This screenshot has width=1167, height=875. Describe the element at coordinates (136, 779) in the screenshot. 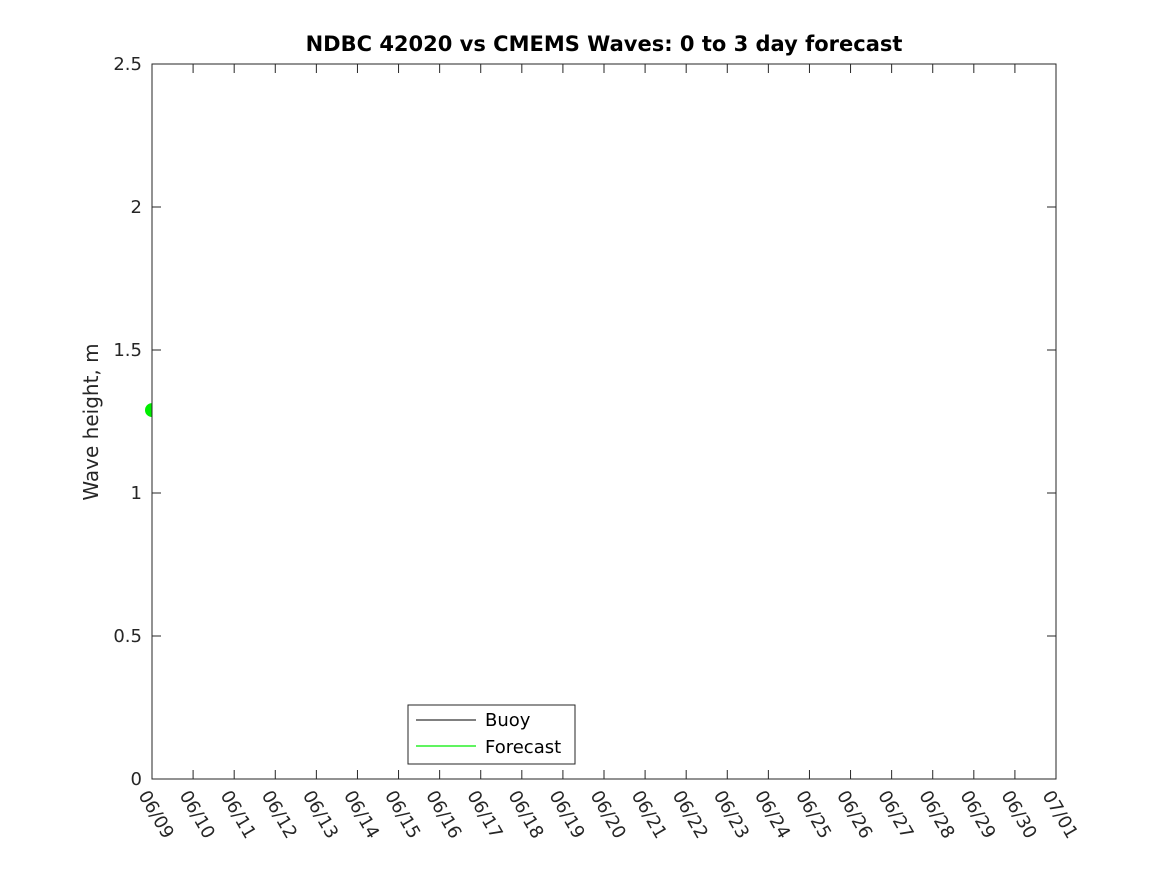

I see `y-tick-label: 0` at that location.